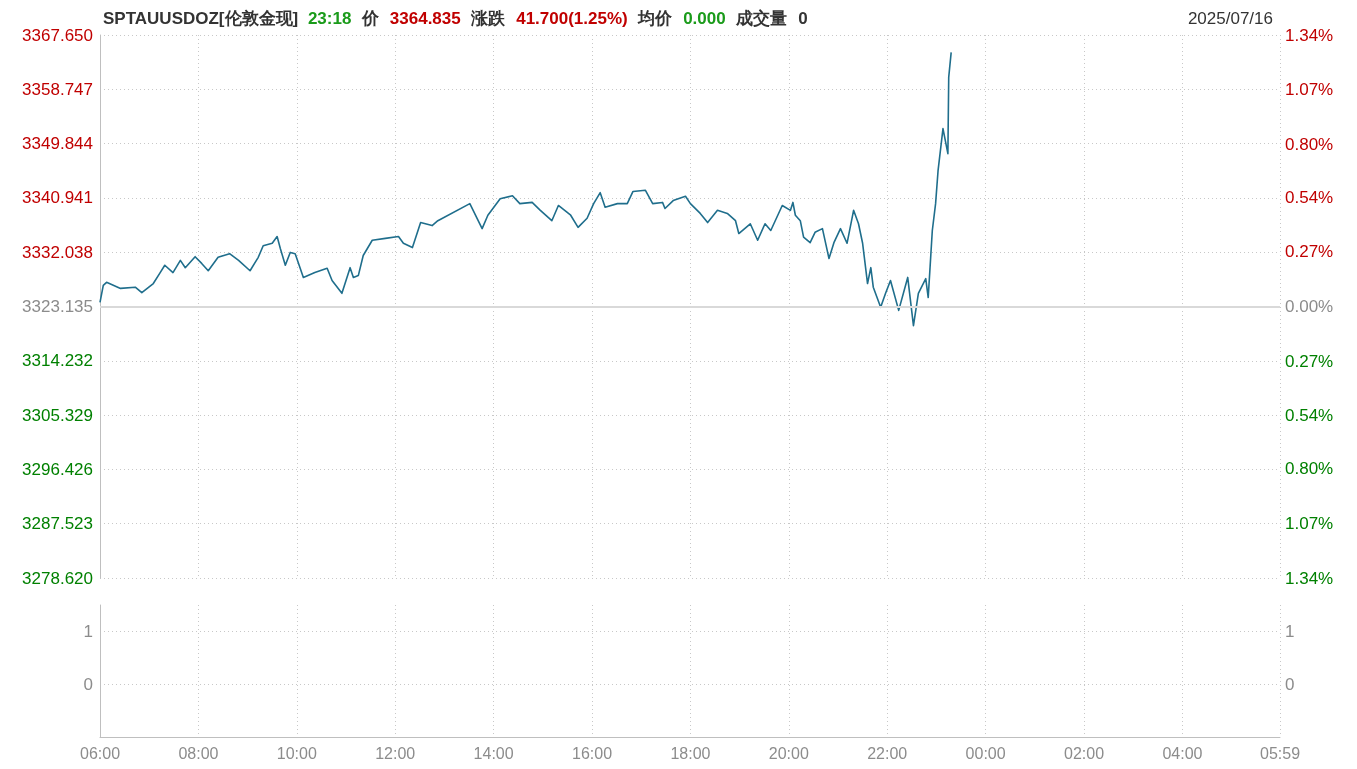 This screenshot has width=1357, height=769. I want to click on text: 41.700(1.25%), so click(572, 18).